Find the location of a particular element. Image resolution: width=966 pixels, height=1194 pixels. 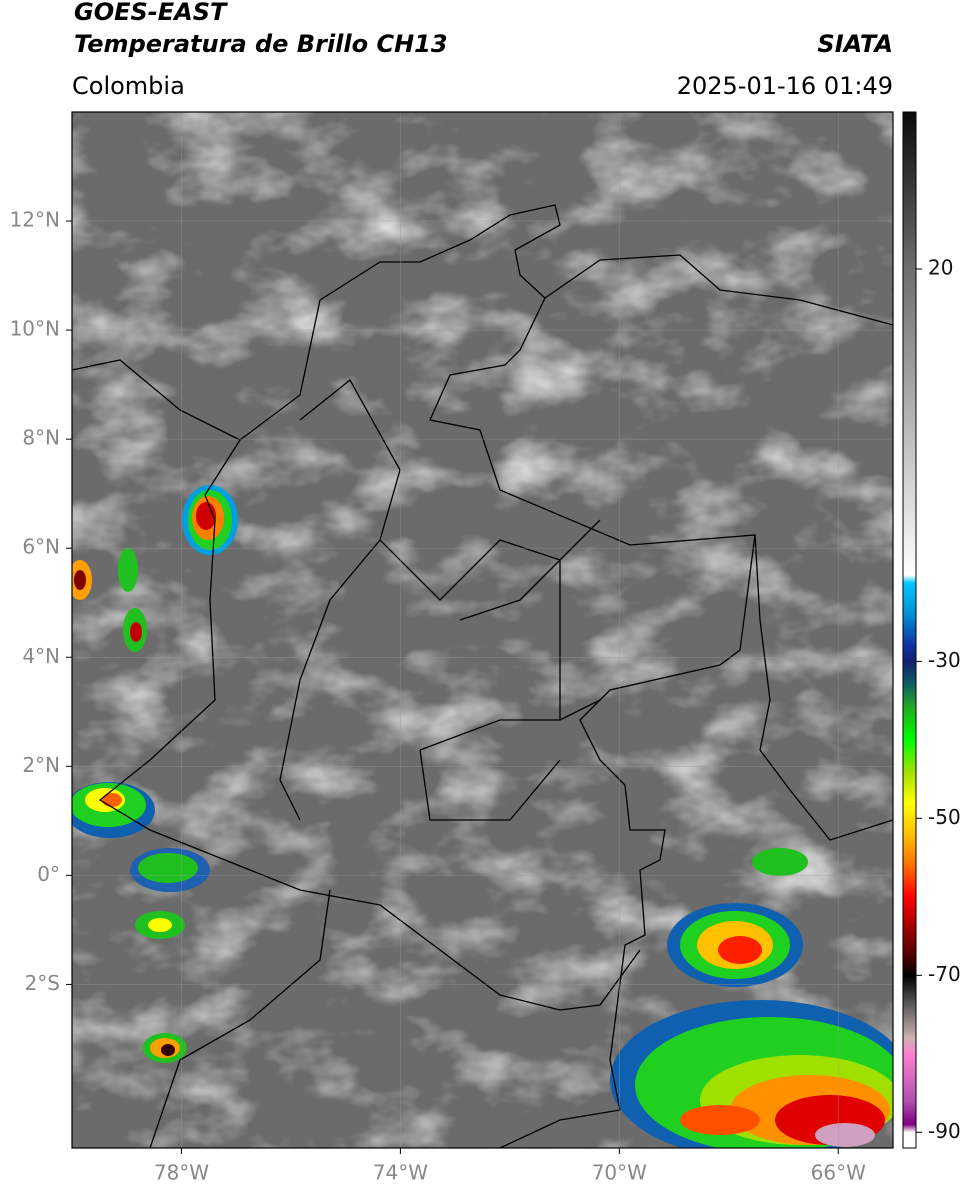

x-tick-label: 78°W is located at coordinates (181, 1173).